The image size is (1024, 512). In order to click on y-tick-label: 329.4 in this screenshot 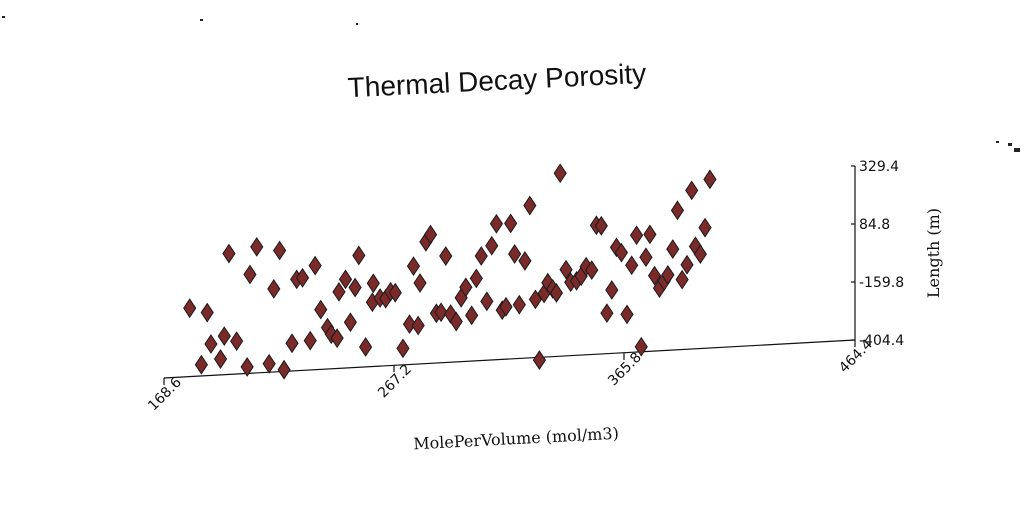, I will do `click(879, 167)`.